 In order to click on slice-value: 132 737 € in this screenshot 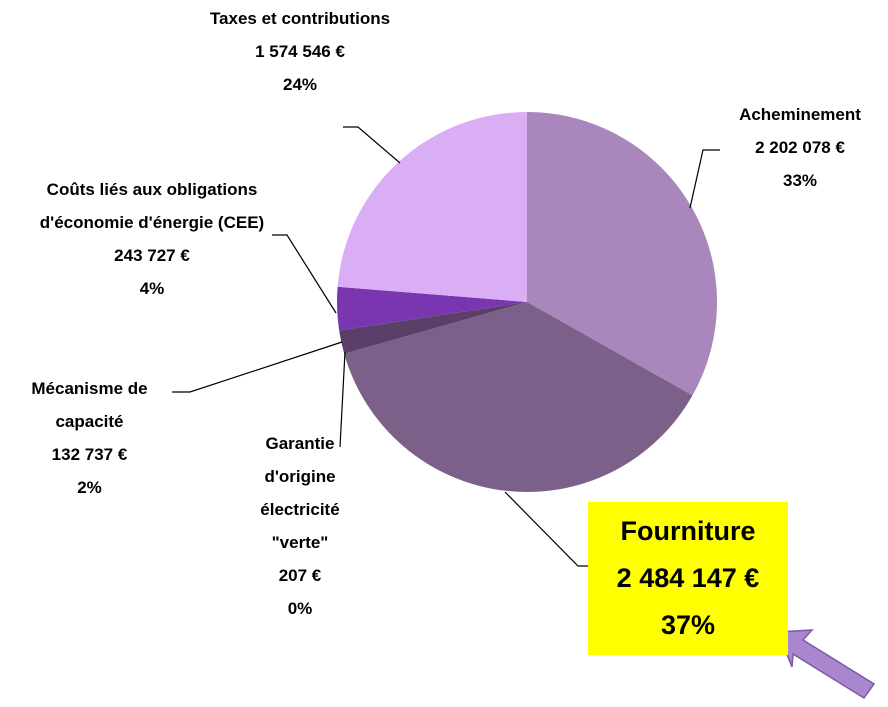, I will do `click(89, 454)`.